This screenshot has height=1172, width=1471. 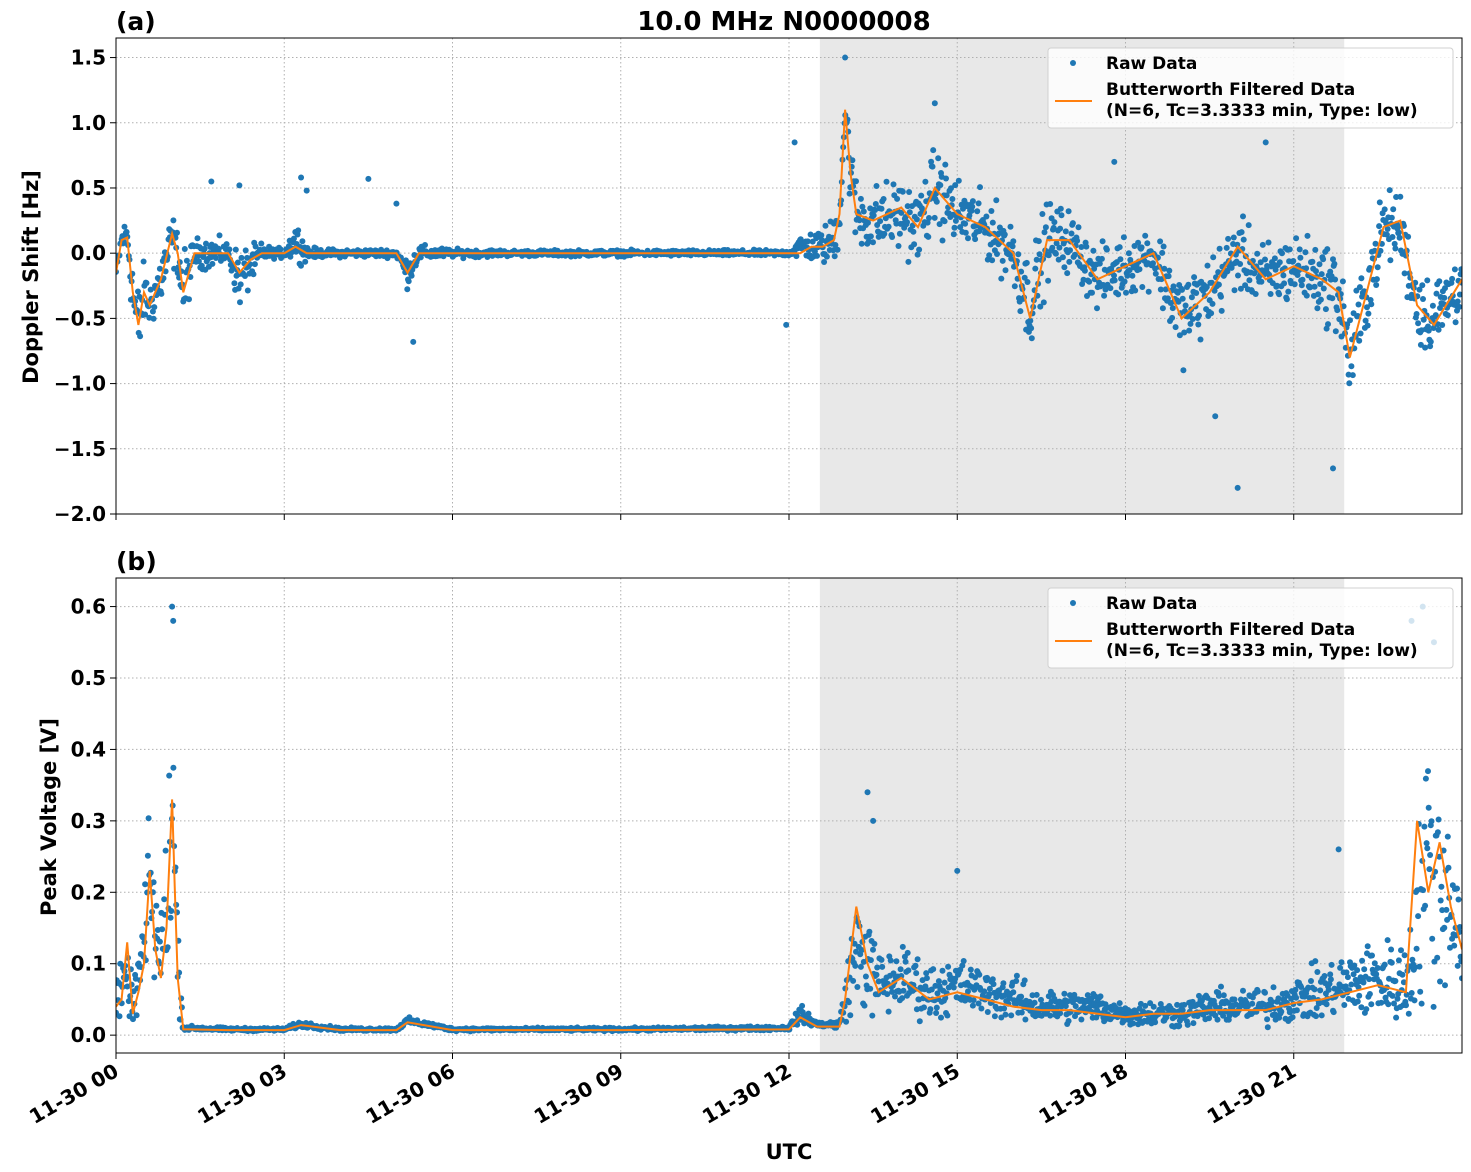 I want to click on x-tick-label: 11-30 15, so click(x=915, y=1094).